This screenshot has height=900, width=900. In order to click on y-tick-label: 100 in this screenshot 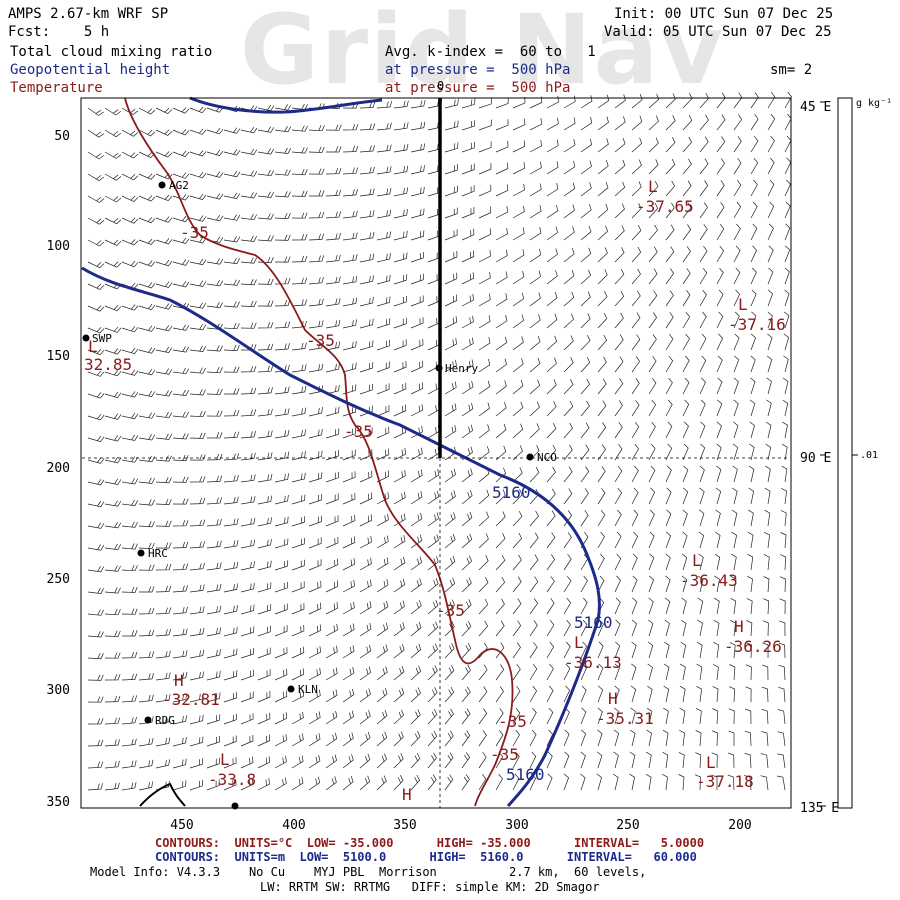, I will do `click(58, 246)`.